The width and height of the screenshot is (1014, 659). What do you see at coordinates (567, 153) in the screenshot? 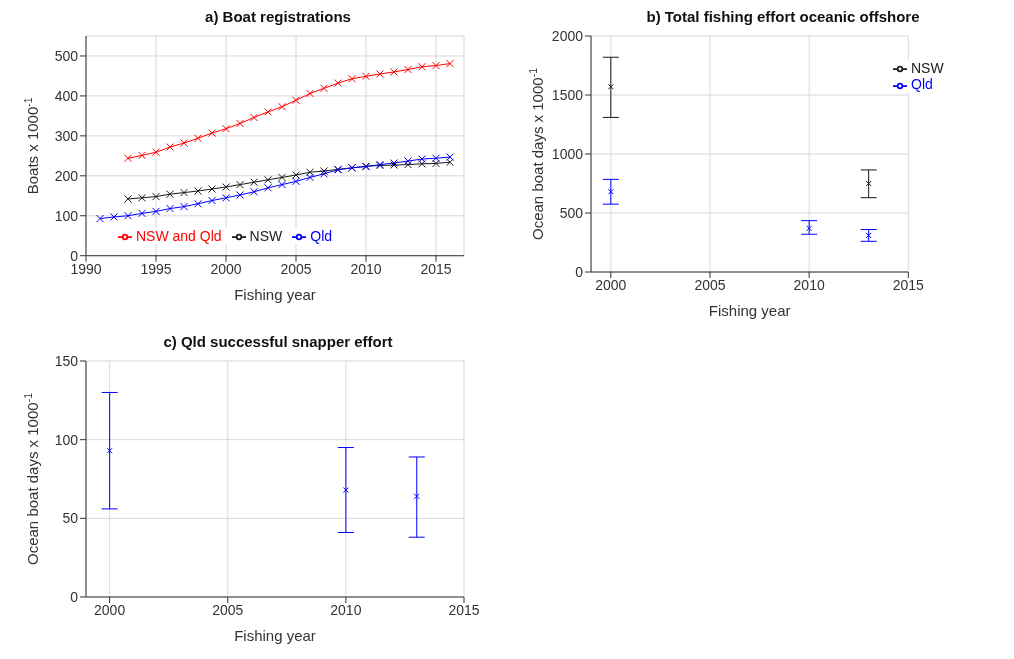
I see `y-tick-label: 1000` at bounding box center [567, 153].